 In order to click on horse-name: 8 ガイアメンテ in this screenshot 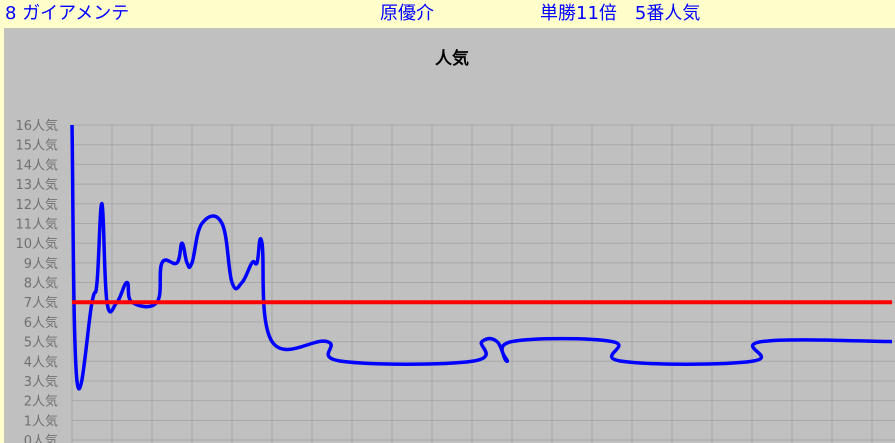, I will do `click(67, 13)`.